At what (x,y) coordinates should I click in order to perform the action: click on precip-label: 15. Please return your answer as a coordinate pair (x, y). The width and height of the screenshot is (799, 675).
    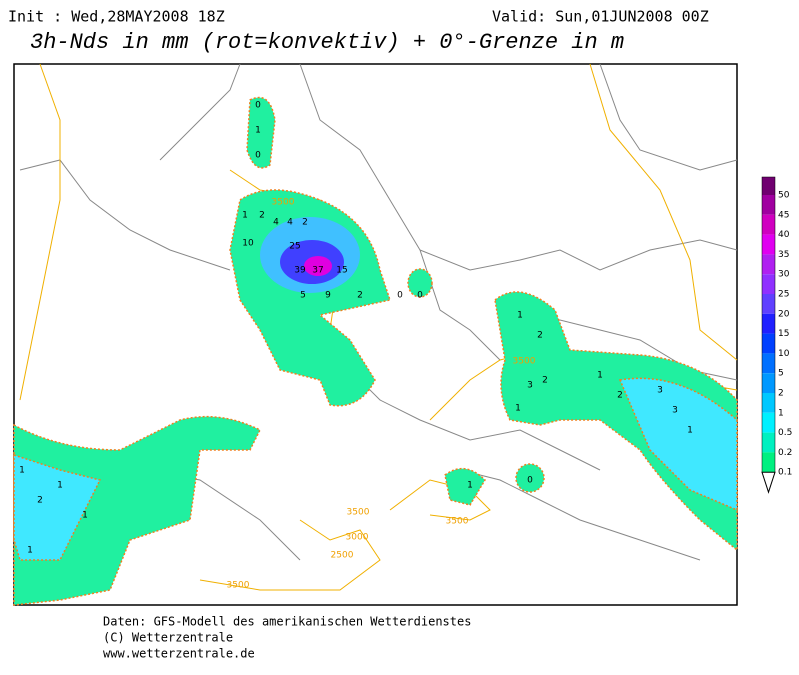
    Looking at the image, I should click on (341, 271).